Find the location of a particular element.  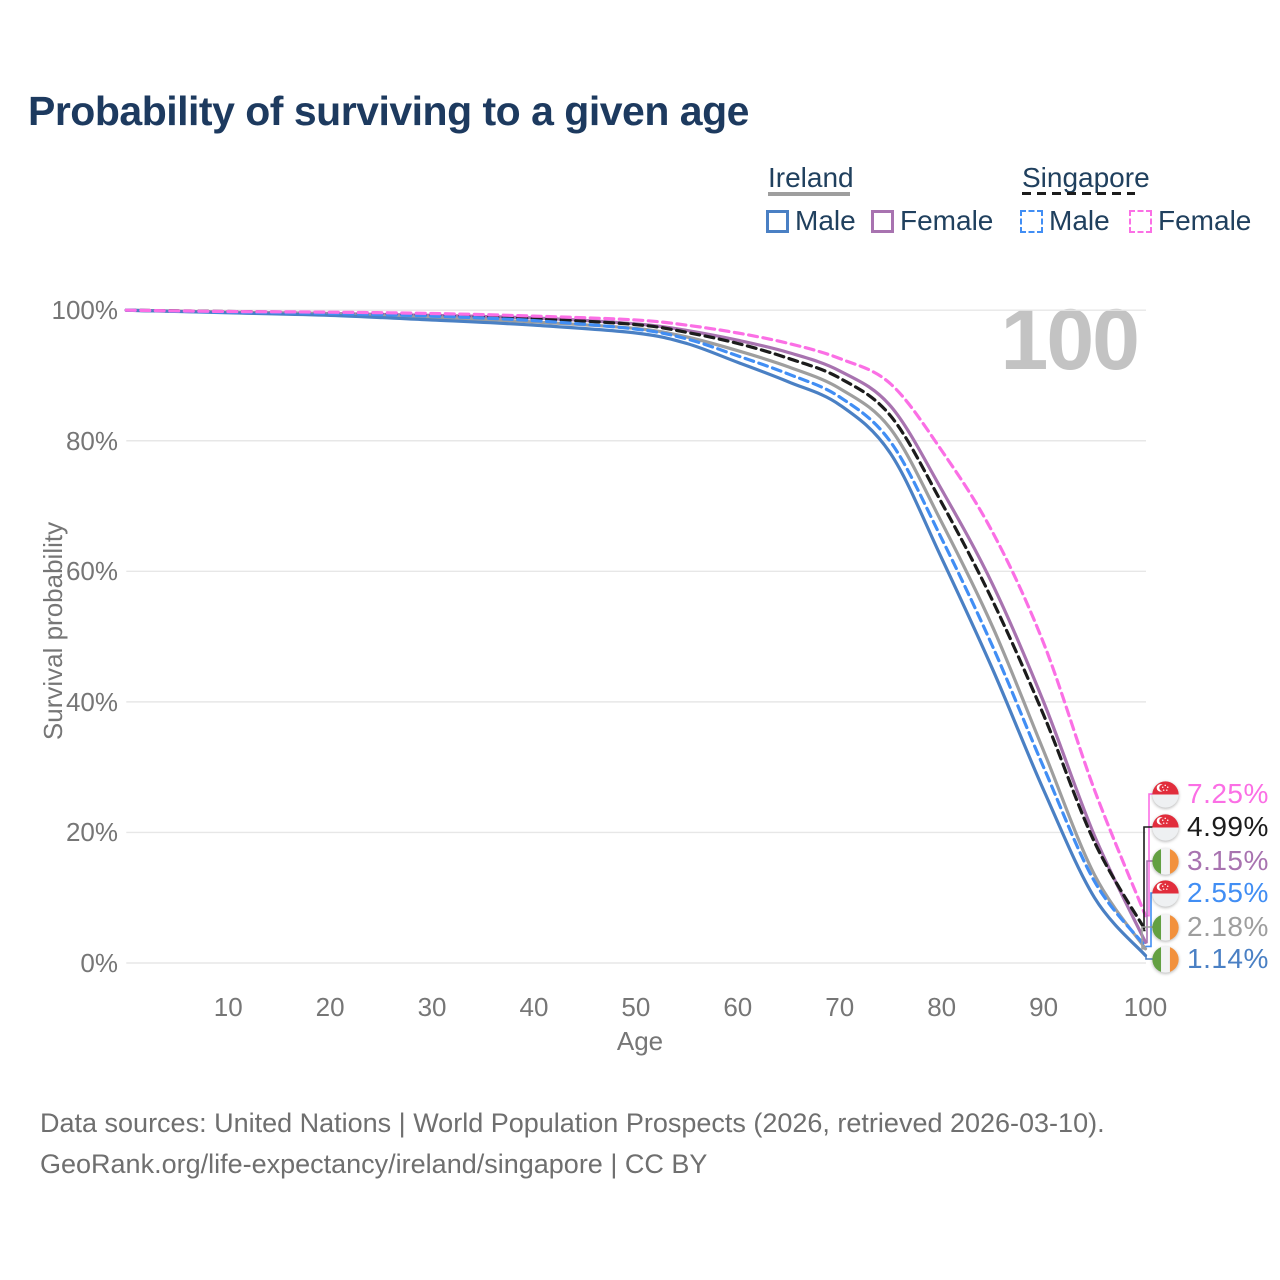

ireland-solid-line-sample is located at coordinates (809, 194).